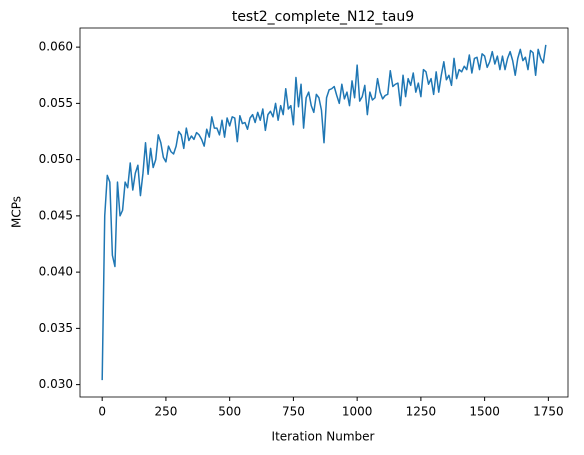  I want to click on y-tick-label: 0.045, so click(56, 215).